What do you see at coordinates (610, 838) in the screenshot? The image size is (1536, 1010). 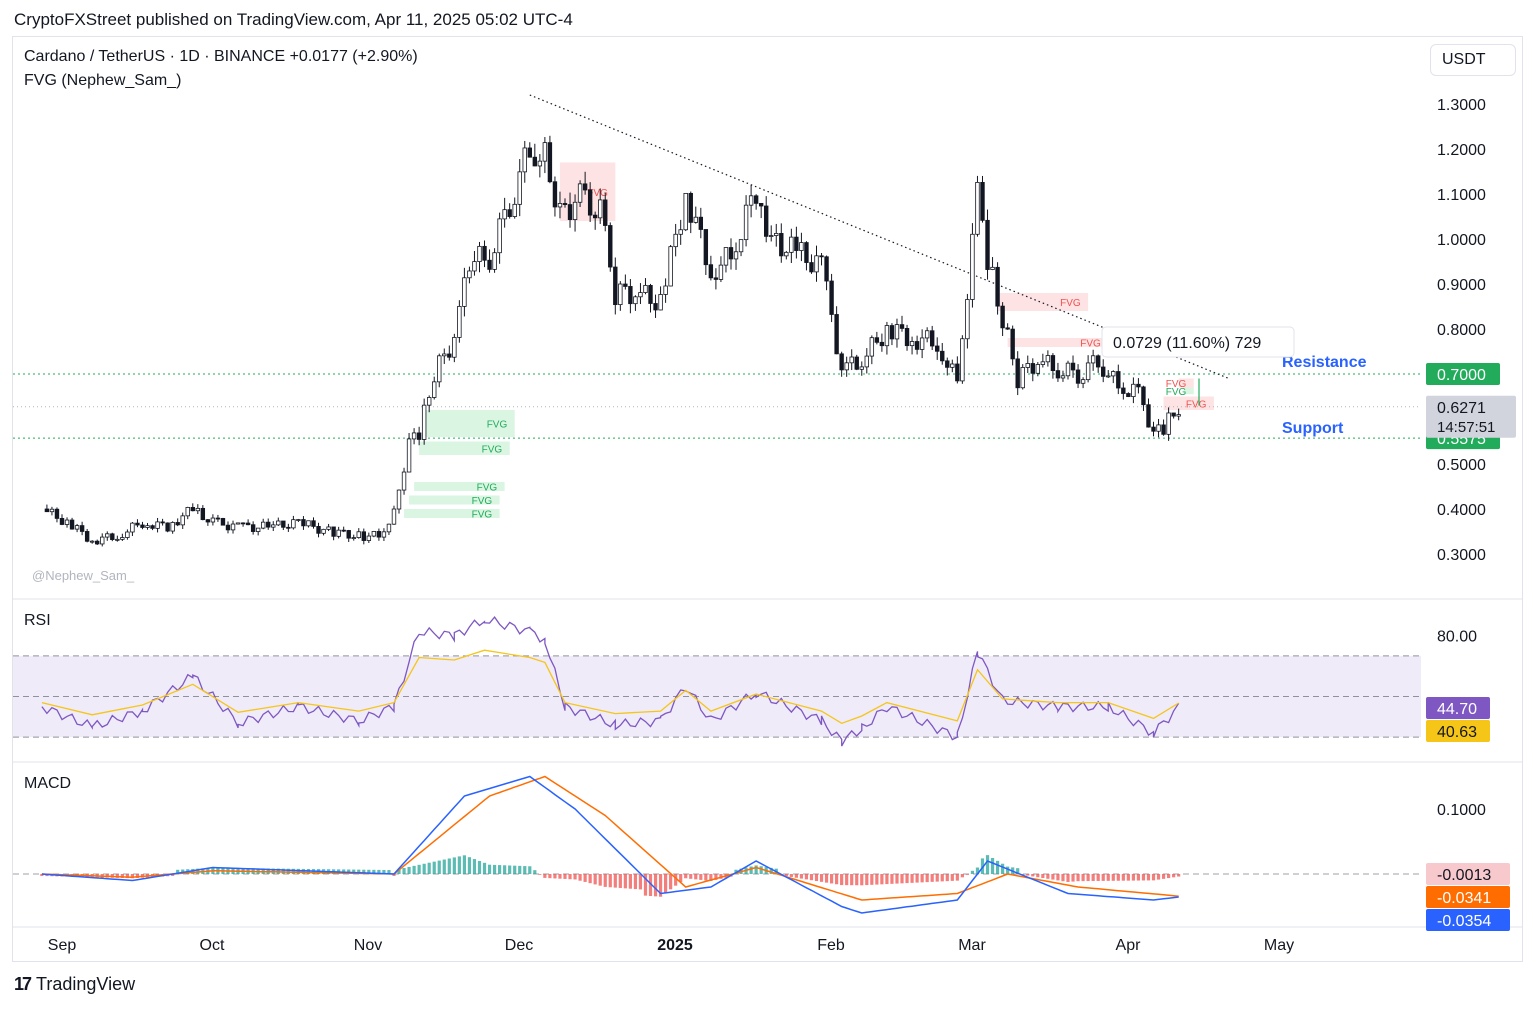 I see `macd-signal-line` at bounding box center [610, 838].